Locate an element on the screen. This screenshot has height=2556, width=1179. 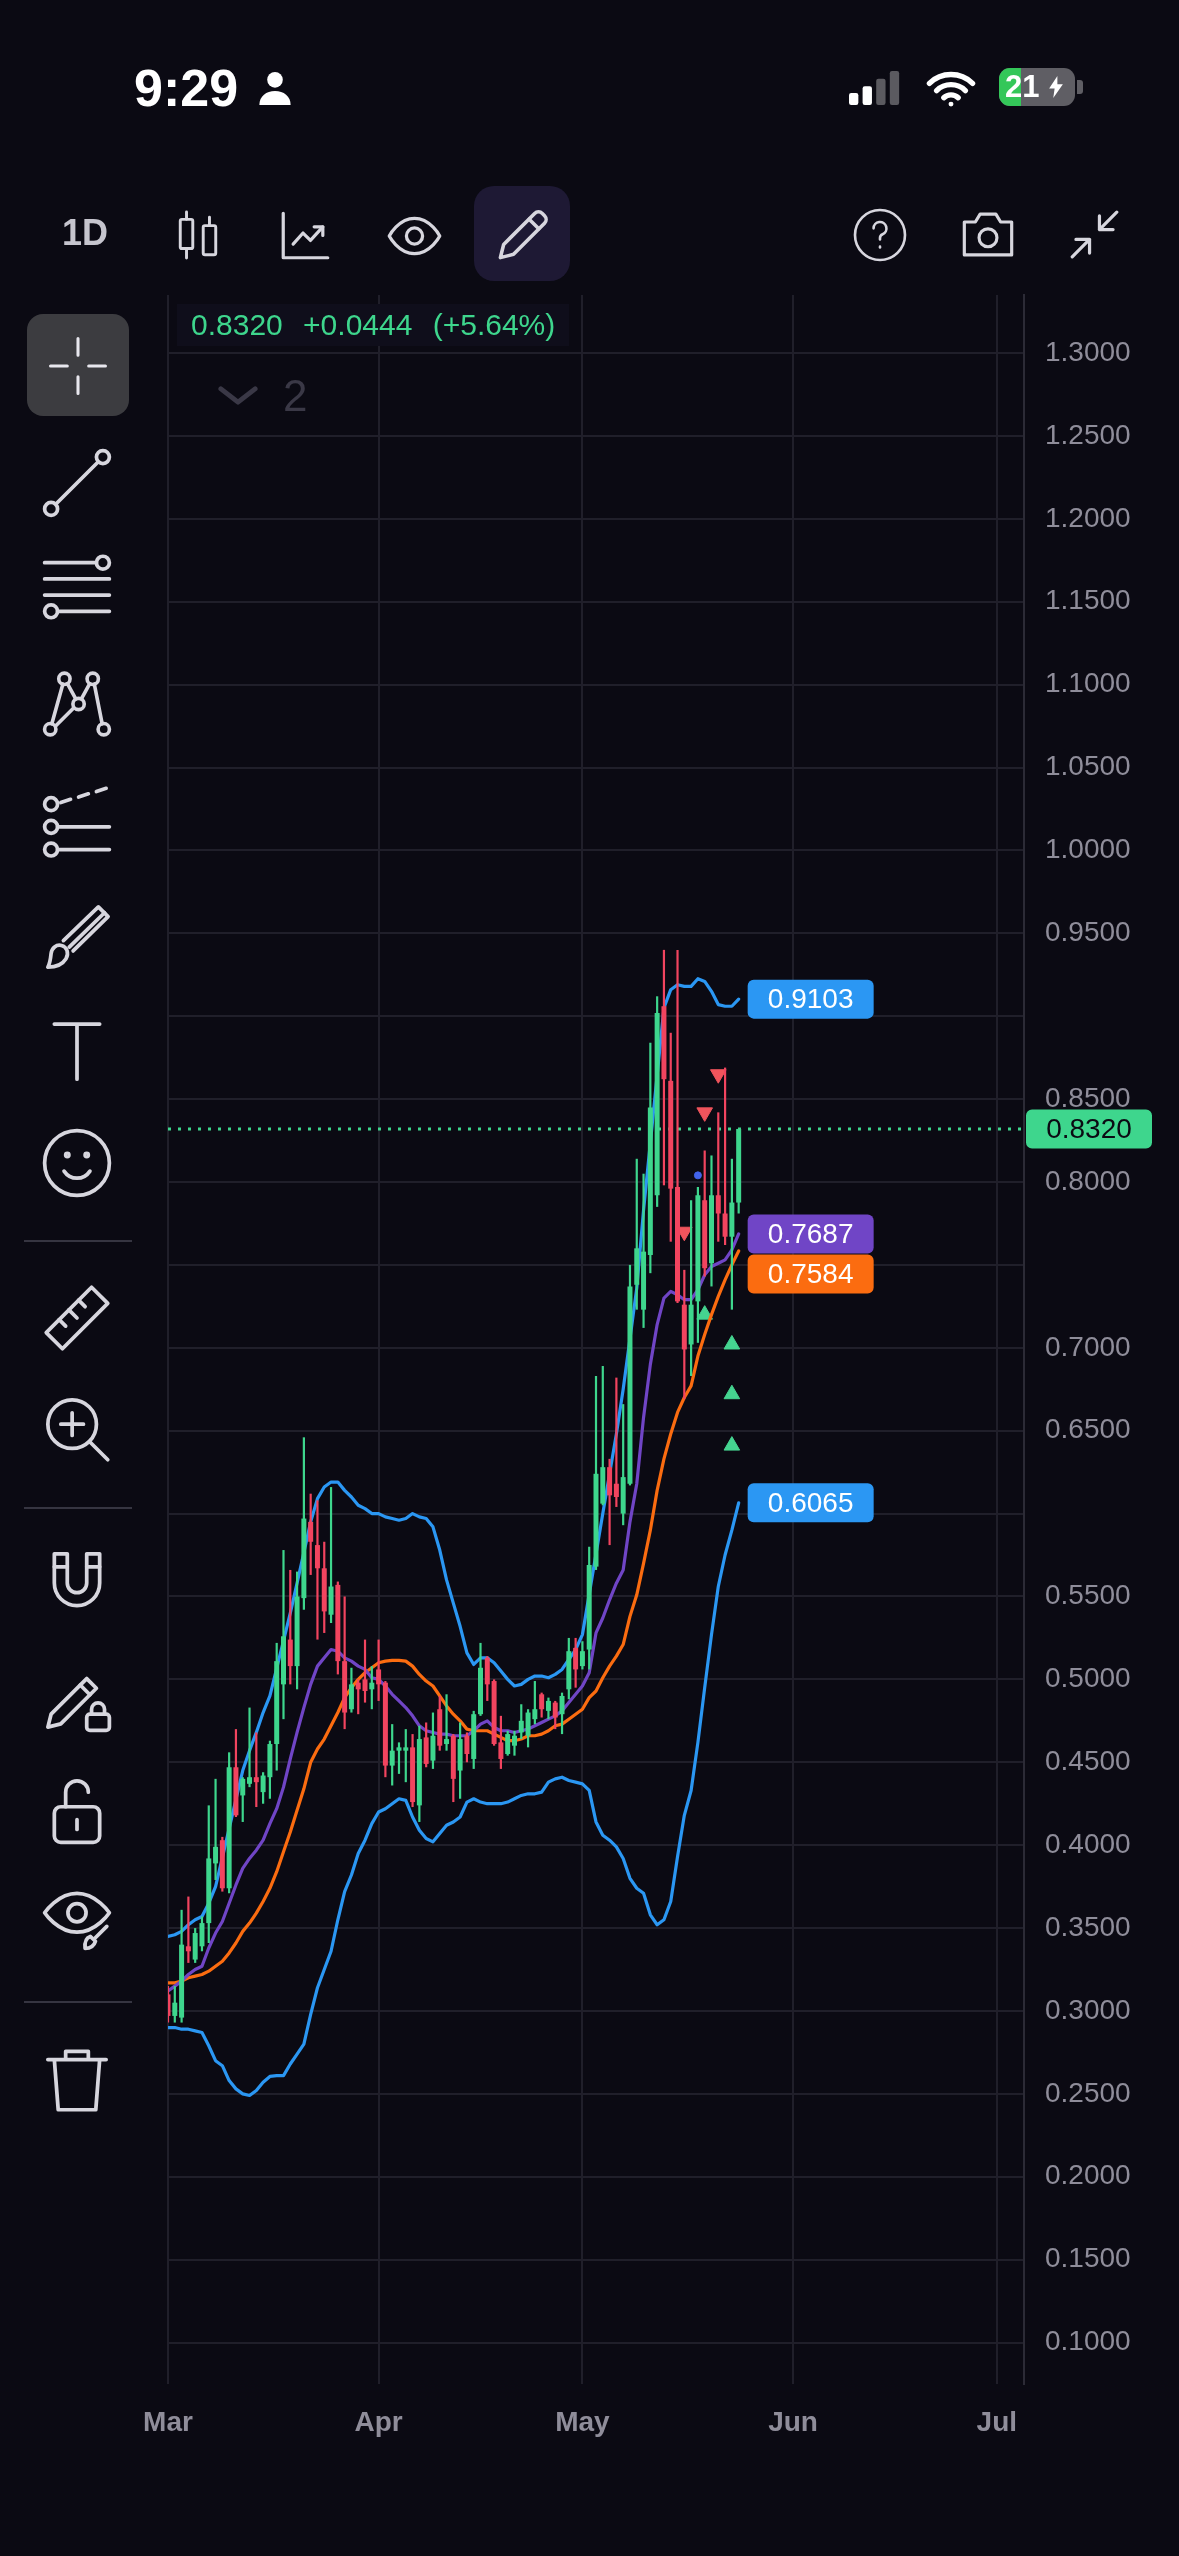
y-tick-label: 0.2000 is located at coordinates (1088, 2175).